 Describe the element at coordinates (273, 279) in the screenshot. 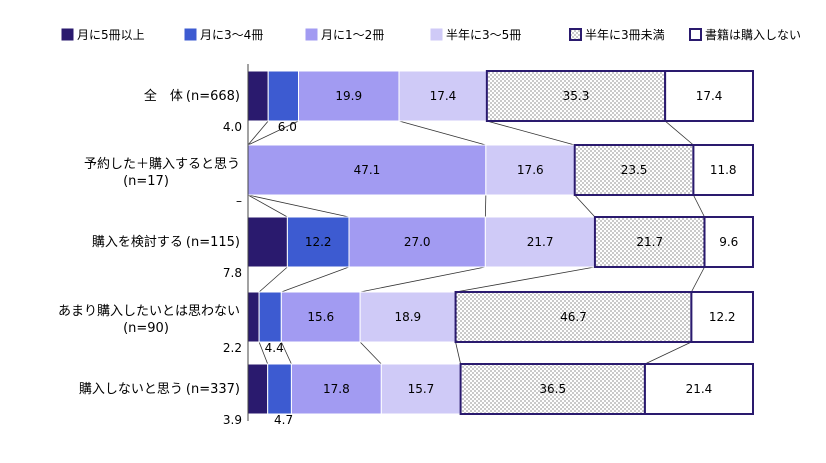

I see `connector-r3-e1` at that location.